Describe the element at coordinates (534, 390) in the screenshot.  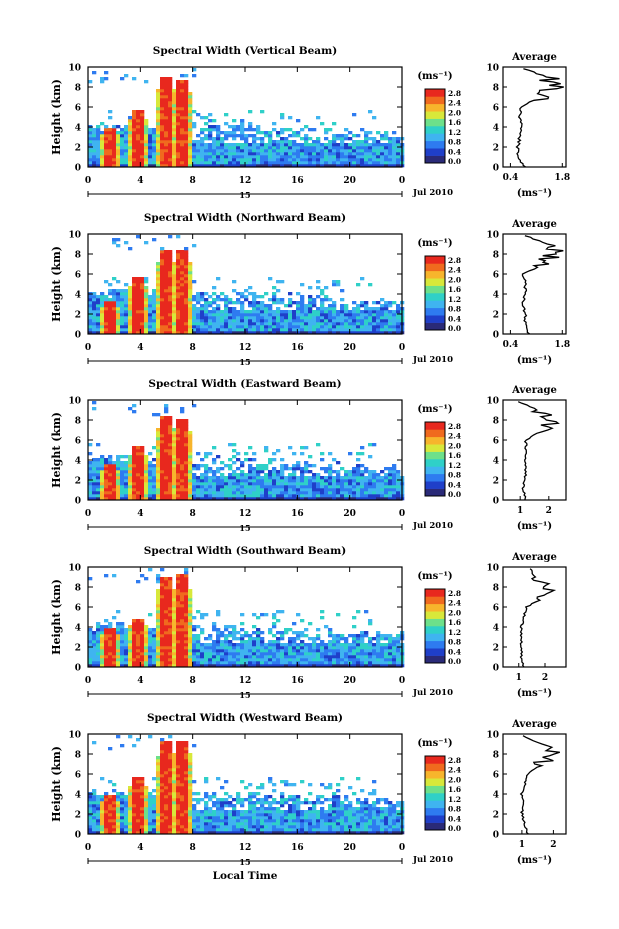
I see `average-title: Average` at that location.